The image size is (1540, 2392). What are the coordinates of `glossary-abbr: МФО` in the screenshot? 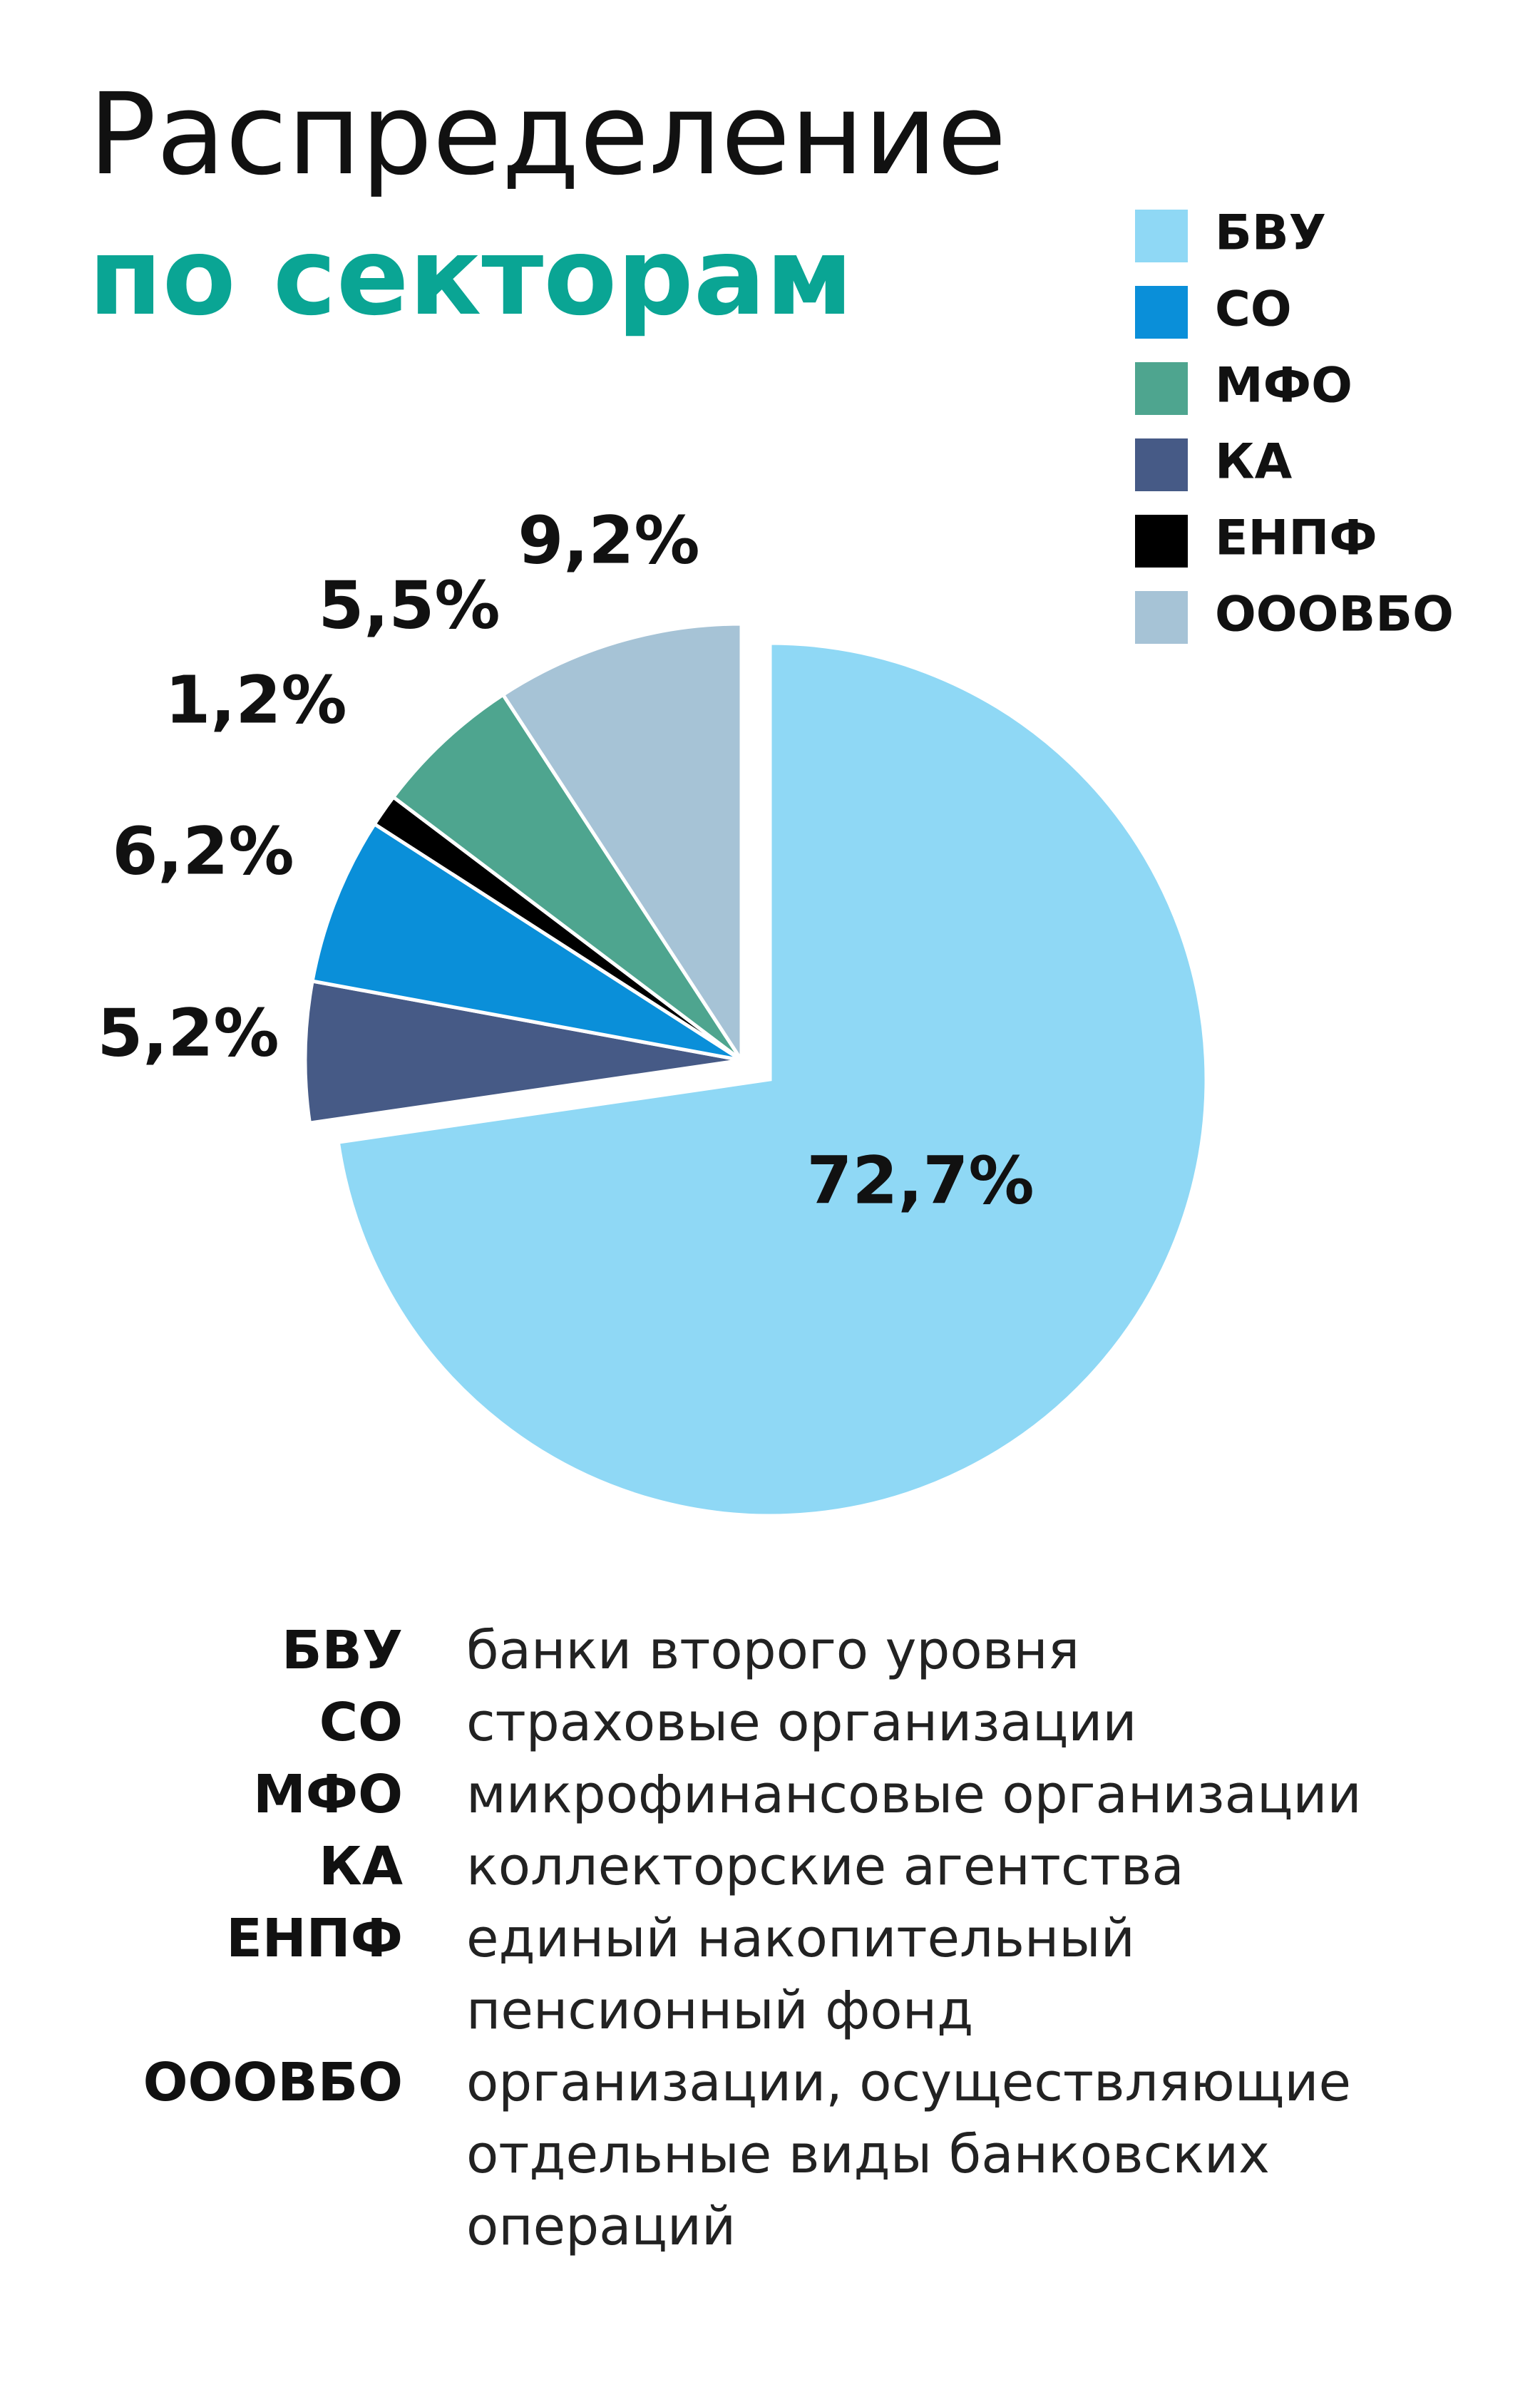 It's located at (328, 1794).